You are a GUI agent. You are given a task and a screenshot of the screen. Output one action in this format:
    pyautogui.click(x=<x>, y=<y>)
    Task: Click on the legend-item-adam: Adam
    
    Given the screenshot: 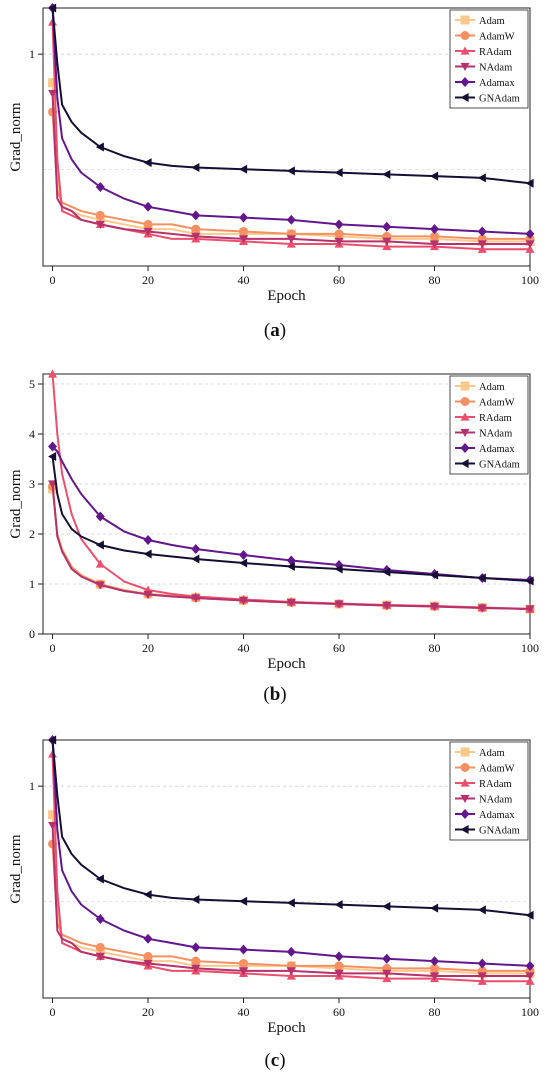 What is the action you would take?
    pyautogui.click(x=480, y=21)
    